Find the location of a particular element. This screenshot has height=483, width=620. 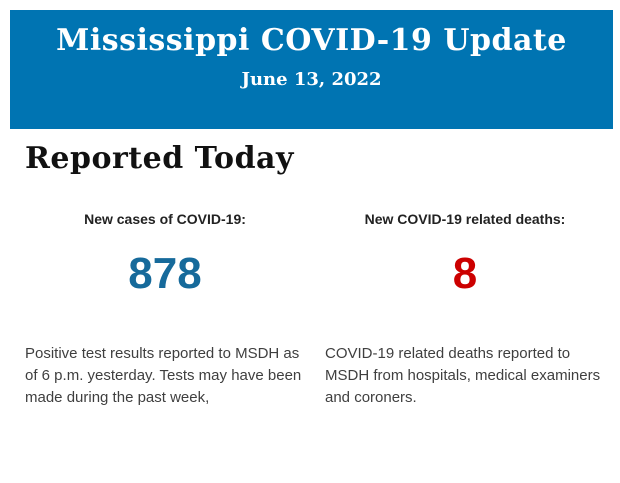

new-cases-label: New cases of COVID-19: is located at coordinates (165, 219).